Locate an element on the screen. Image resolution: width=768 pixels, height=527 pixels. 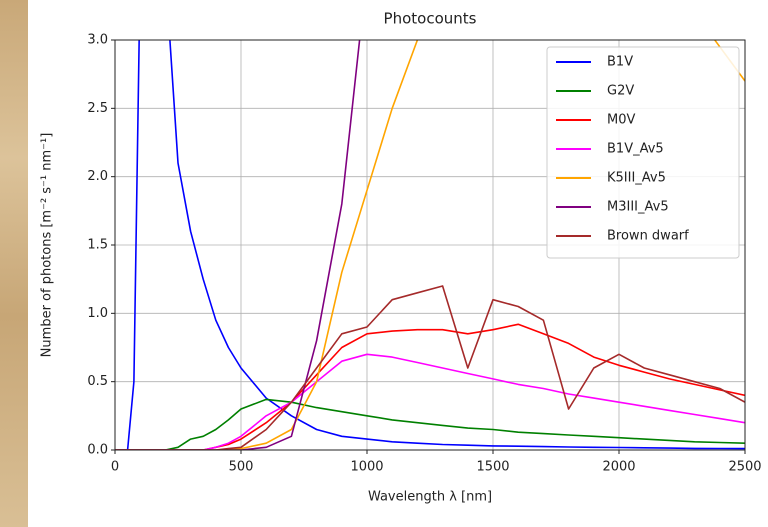
y-tick-label: 0.5 is located at coordinates (97, 381).